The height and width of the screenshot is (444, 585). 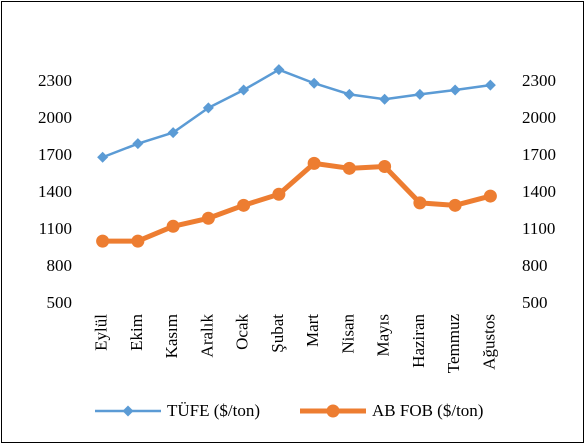 What do you see at coordinates (488, 342) in the screenshot?
I see `x-tick-label: Ağustos` at bounding box center [488, 342].